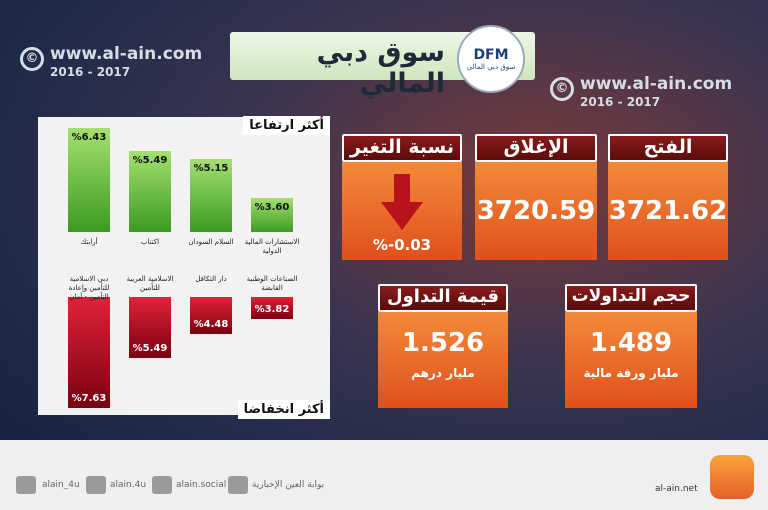 The height and width of the screenshot is (510, 768). What do you see at coordinates (668, 148) in the screenshot?
I see `stat-title: الفتح` at bounding box center [668, 148].